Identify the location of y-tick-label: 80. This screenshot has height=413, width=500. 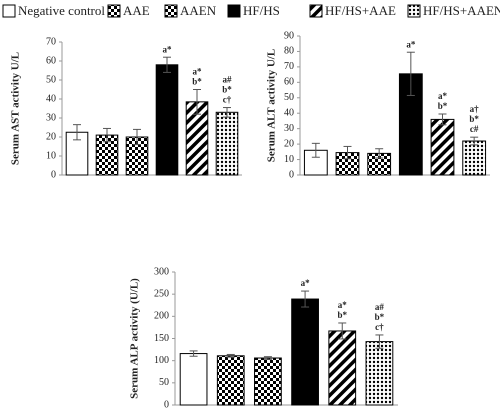
(289, 51).